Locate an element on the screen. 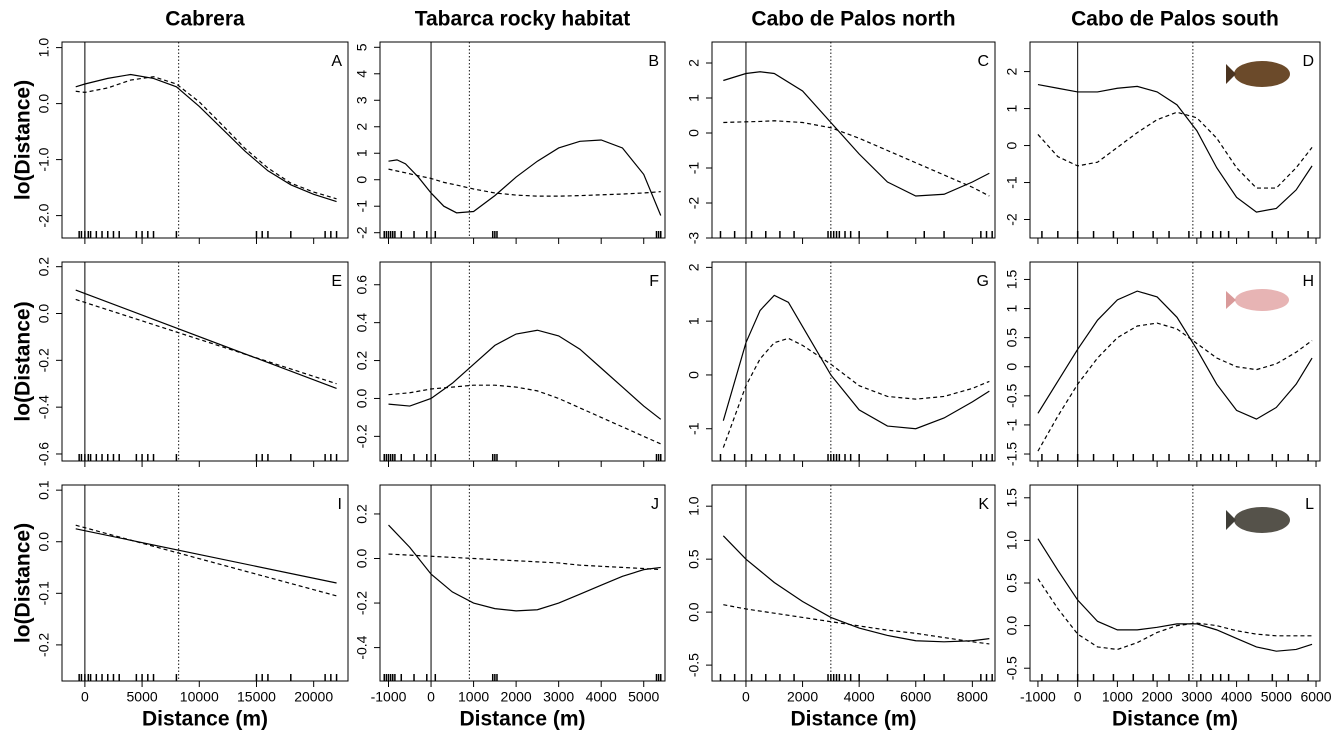 The width and height of the screenshot is (1338, 736). x-tick-label: 5000 is located at coordinates (643, 697).